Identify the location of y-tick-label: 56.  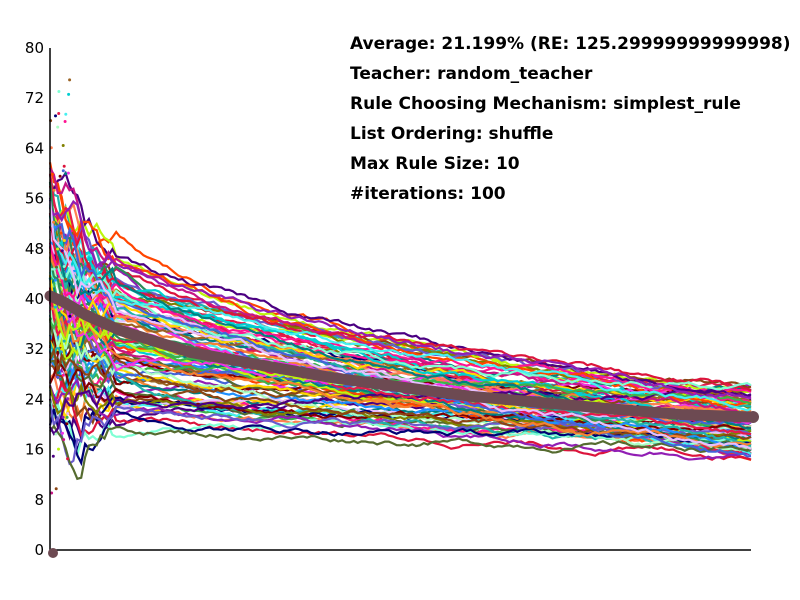
(34, 199).